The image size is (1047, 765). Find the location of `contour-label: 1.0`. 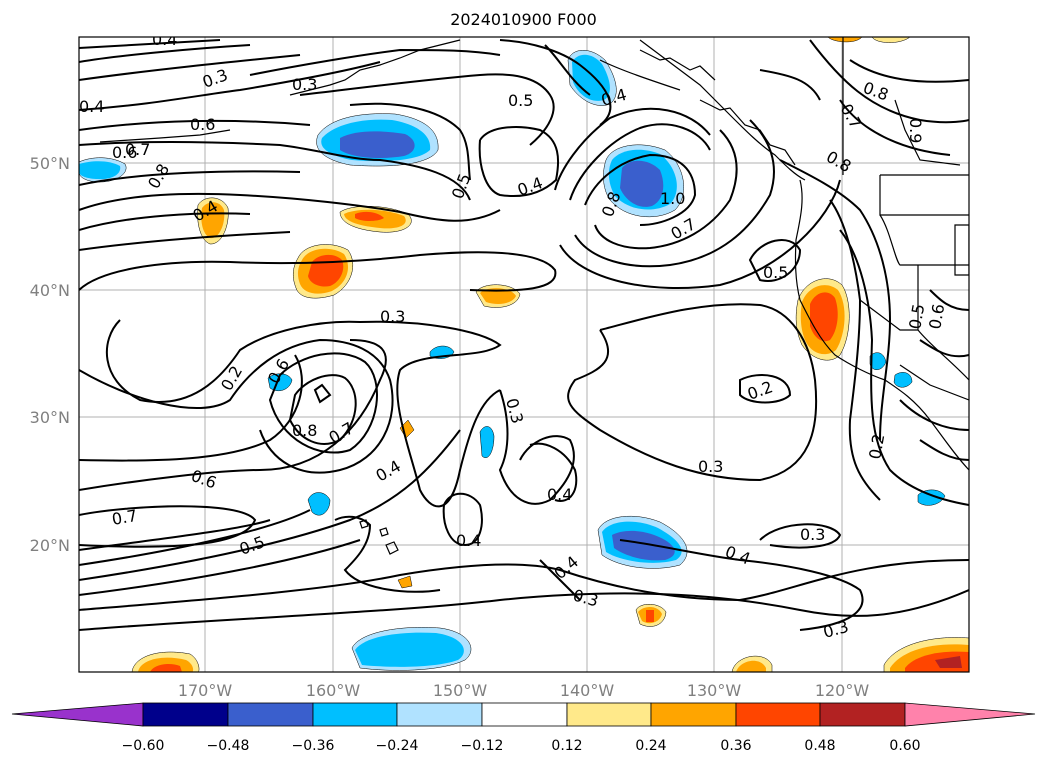

contour-label: 1.0 is located at coordinates (672, 198).